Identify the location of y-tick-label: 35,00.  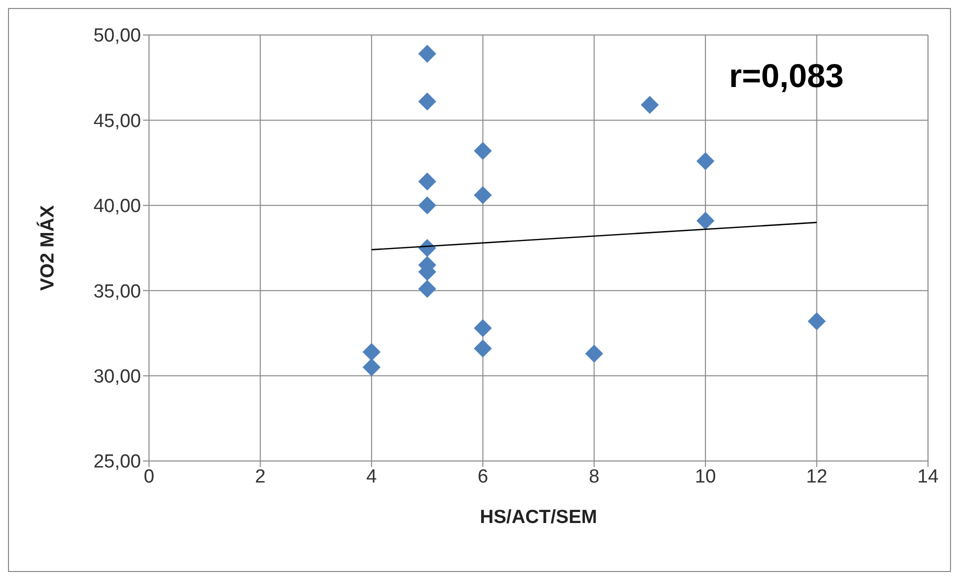
(117, 291).